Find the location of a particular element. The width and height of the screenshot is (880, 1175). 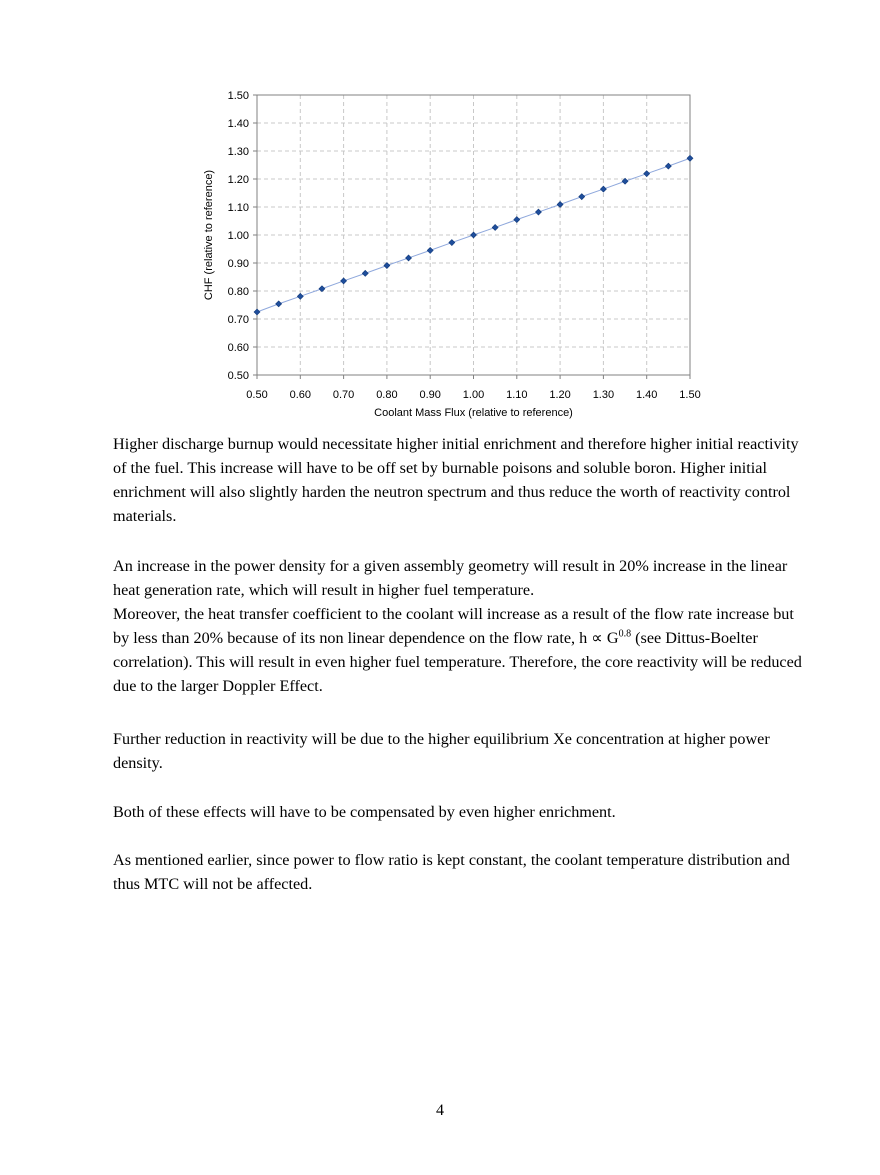

flow-exponent: 0.8 is located at coordinates (625, 634).